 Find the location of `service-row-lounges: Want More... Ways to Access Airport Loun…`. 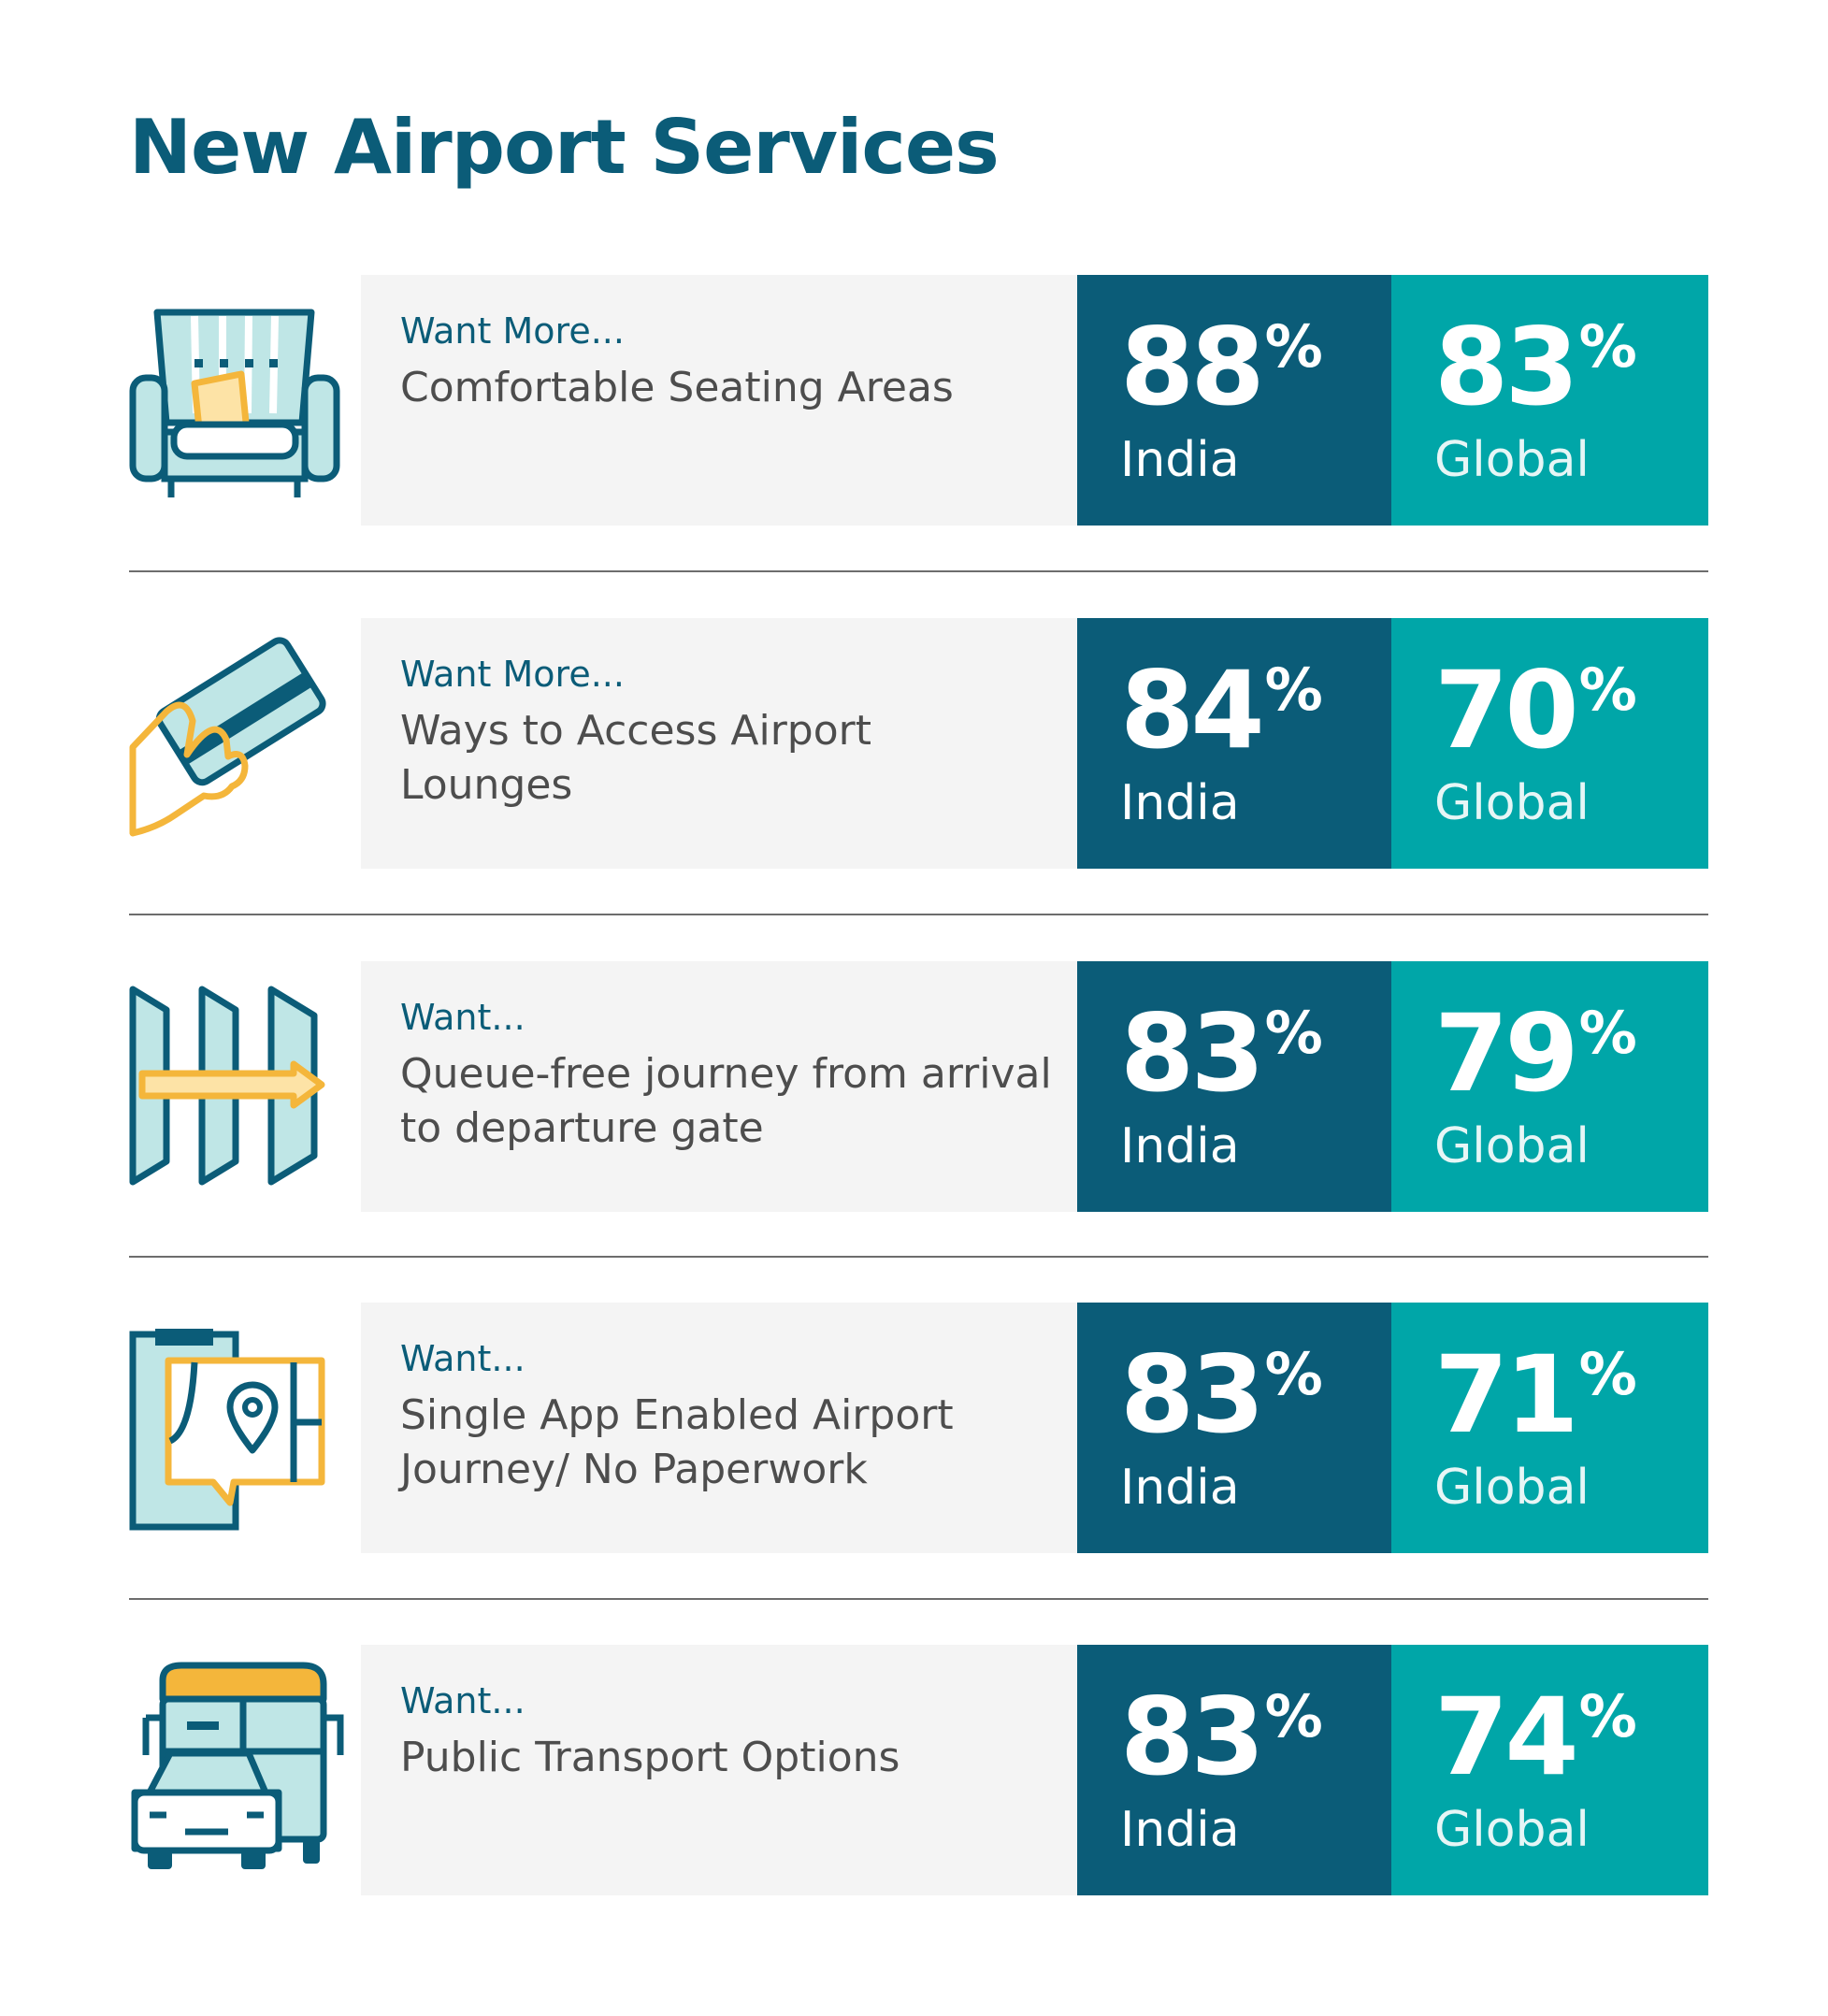

service-row-lounges: Want More... Ways to Access Airport Loun… is located at coordinates (914, 743).